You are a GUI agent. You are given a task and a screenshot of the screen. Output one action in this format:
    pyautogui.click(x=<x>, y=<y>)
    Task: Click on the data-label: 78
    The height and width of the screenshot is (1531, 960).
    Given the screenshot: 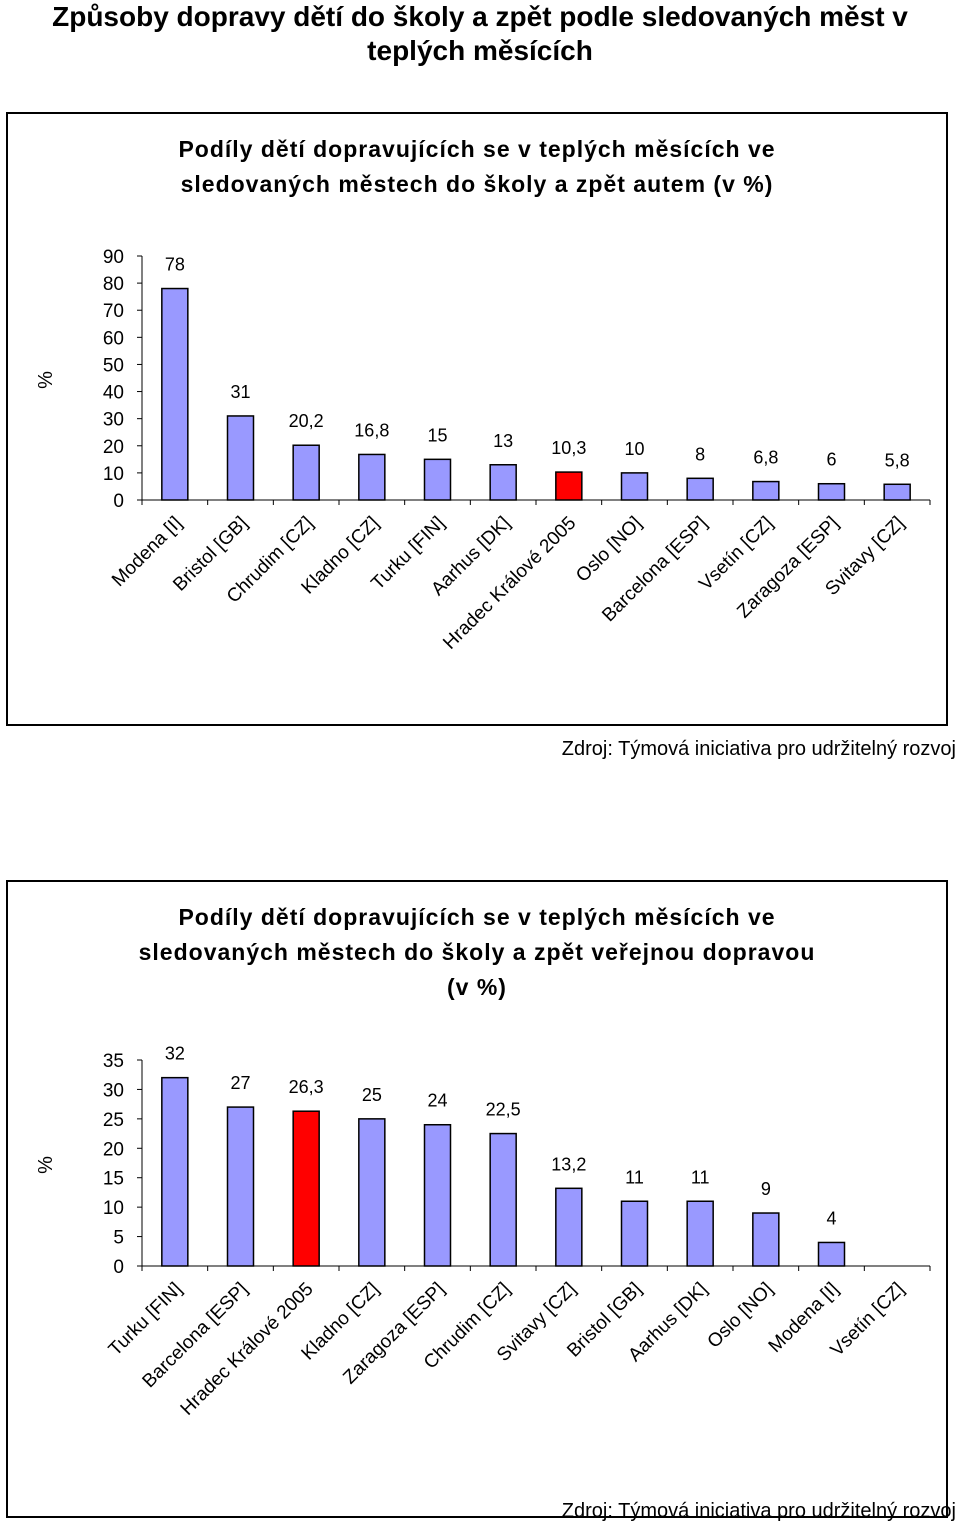 What is the action you would take?
    pyautogui.click(x=175, y=265)
    